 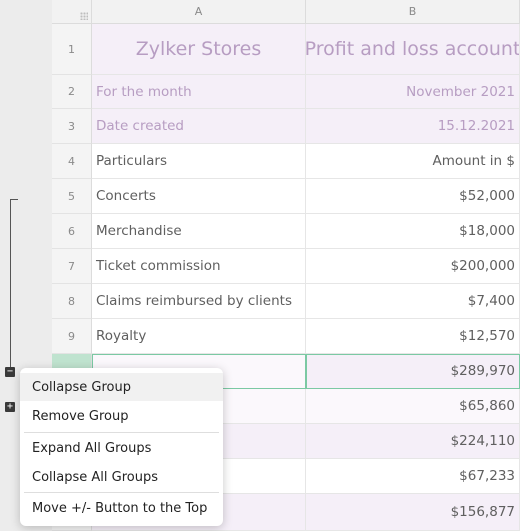 What do you see at coordinates (92, 448) in the screenshot?
I see `menu-item-expand-all-groups: Expand All Groups` at bounding box center [92, 448].